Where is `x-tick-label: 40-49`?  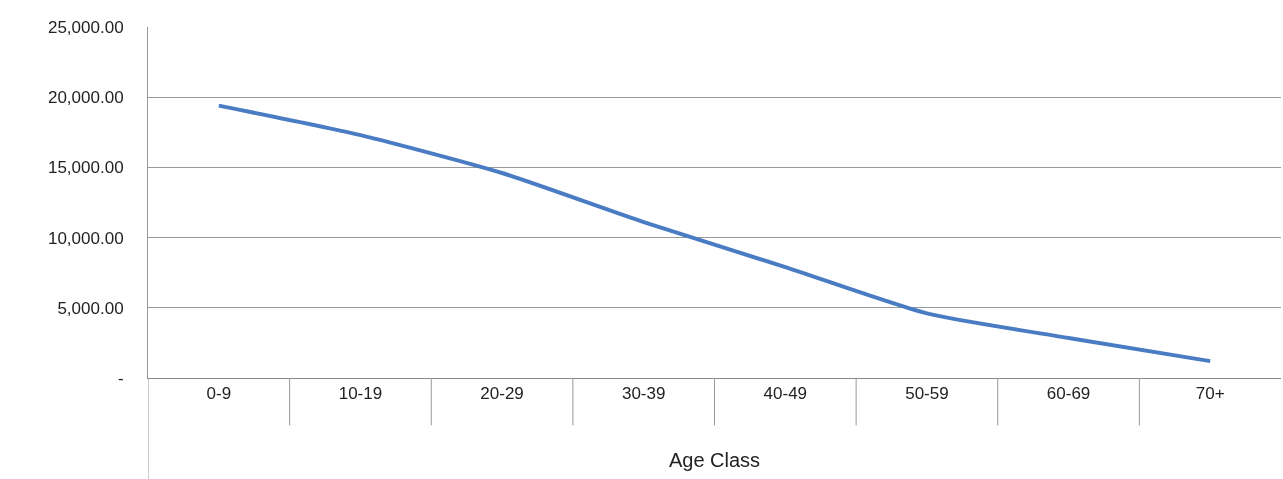
x-tick-label: 40-49 is located at coordinates (785, 394).